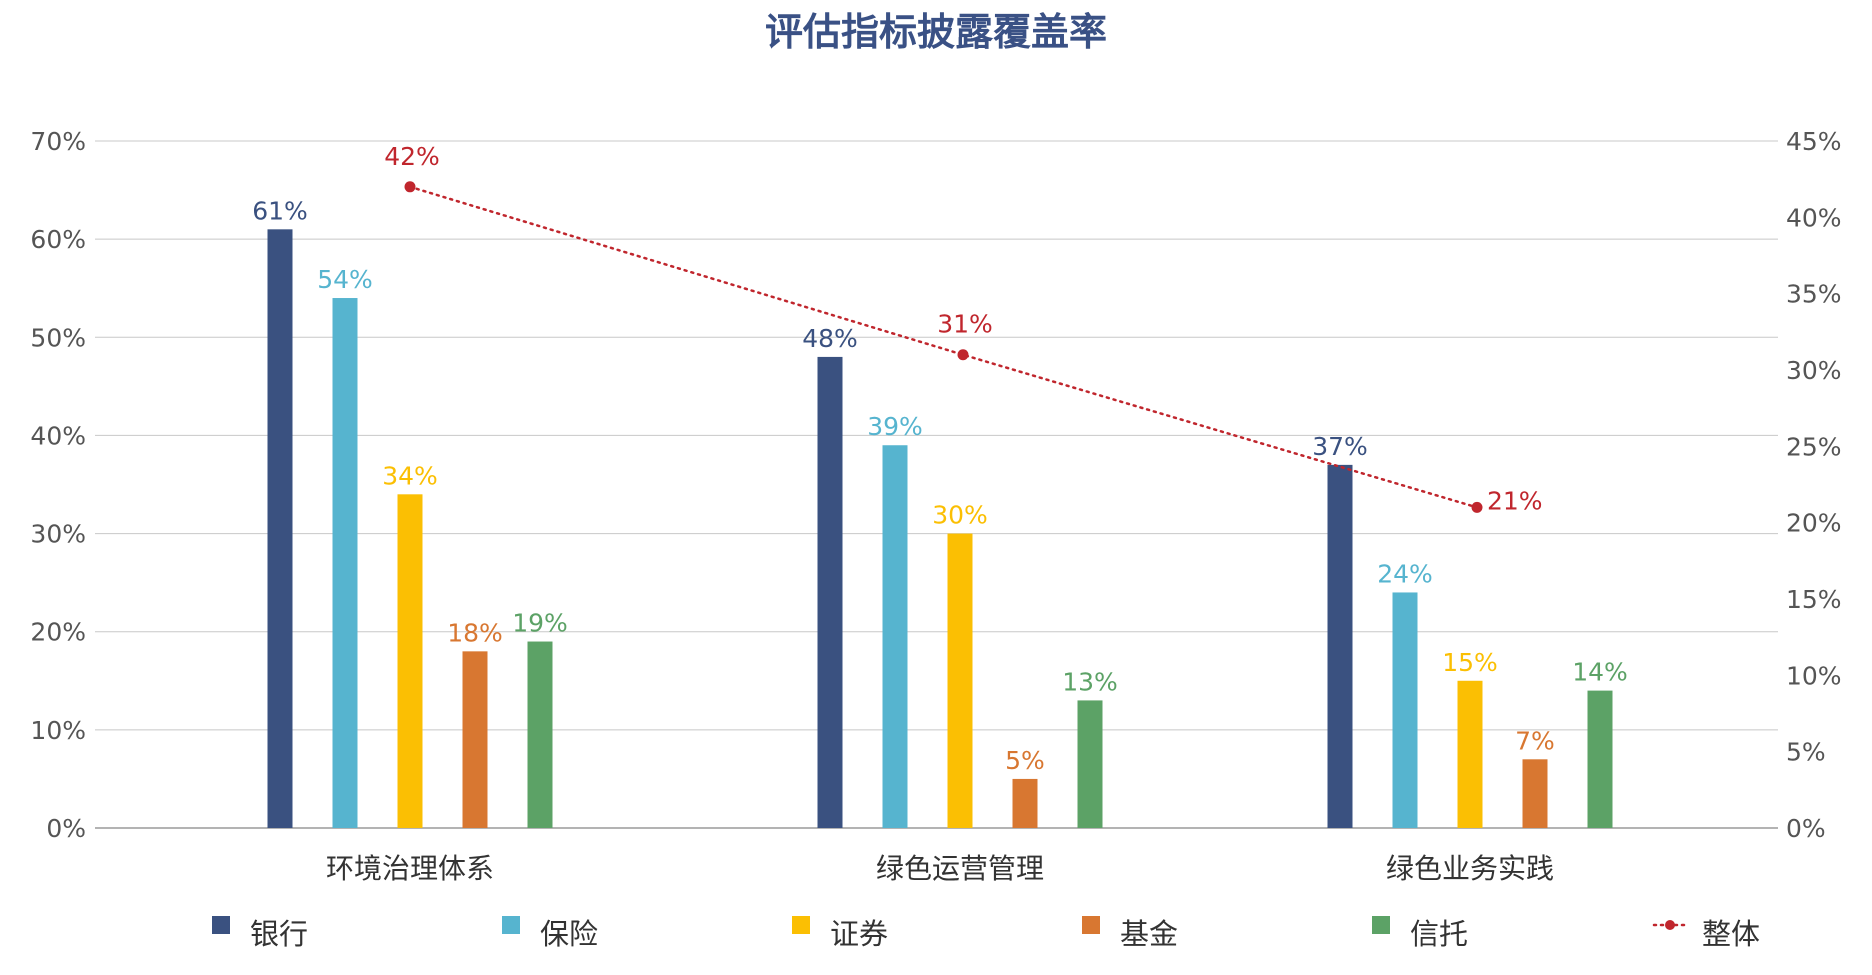  I want to click on y-left-tick-label: 50%, so click(58, 337).